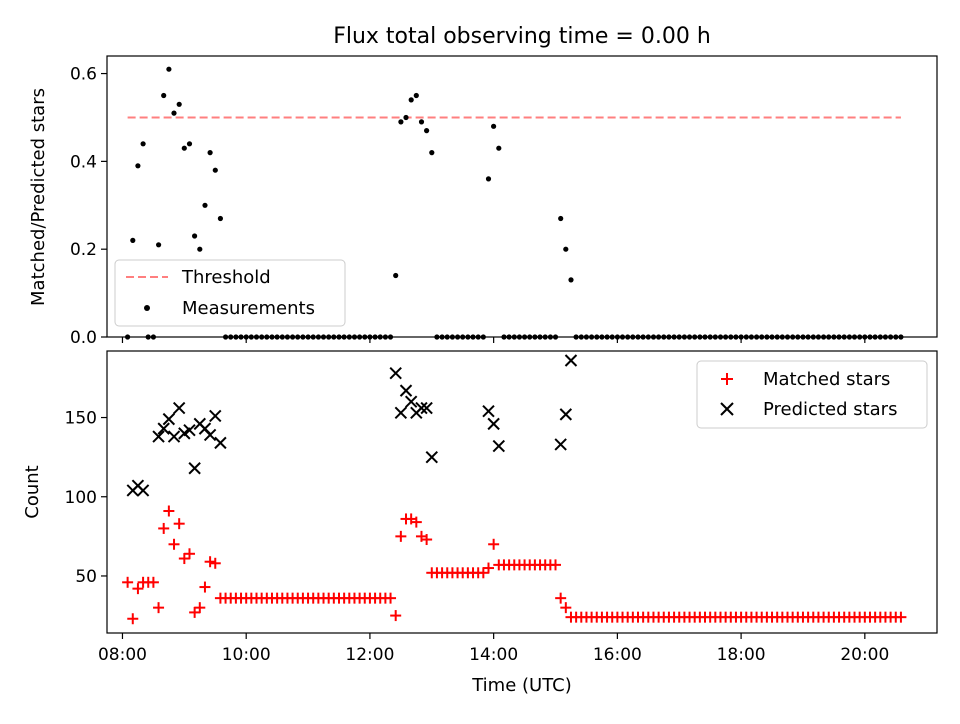 This screenshot has height=724, width=960. I want to click on top-x-axis, so click(493, 340).